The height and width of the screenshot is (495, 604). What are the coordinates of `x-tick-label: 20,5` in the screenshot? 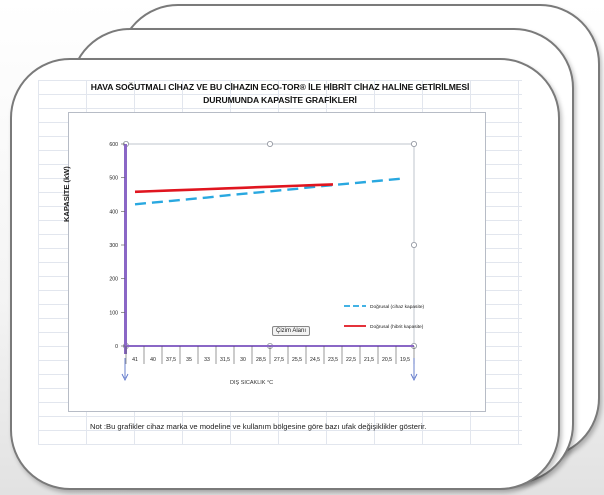 It's located at (387, 360).